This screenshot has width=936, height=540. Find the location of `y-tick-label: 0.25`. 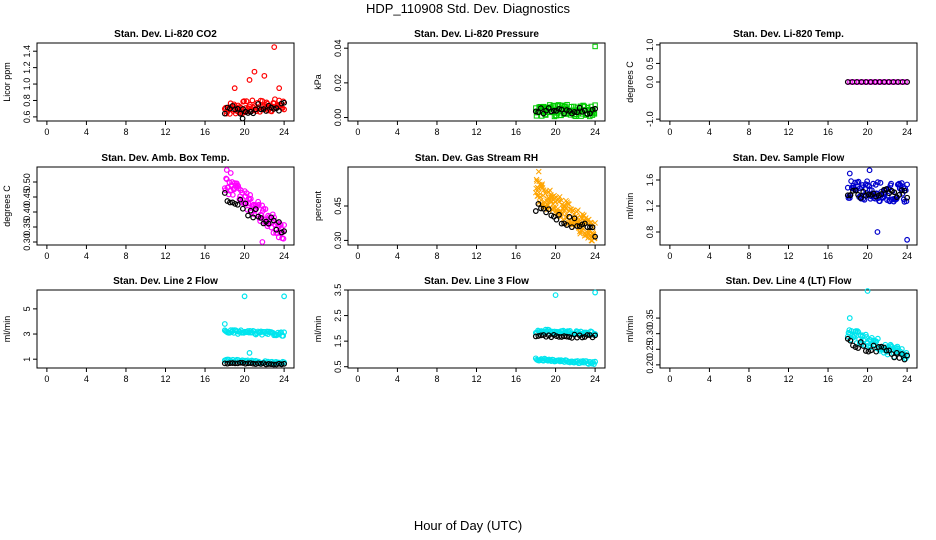

y-tick-label: 0.25 is located at coordinates (650, 350).